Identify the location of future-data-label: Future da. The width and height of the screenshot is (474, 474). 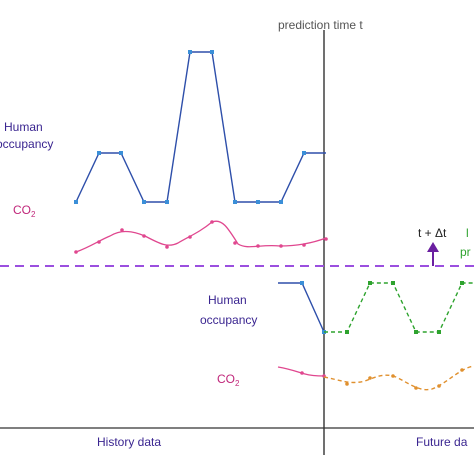
(442, 442).